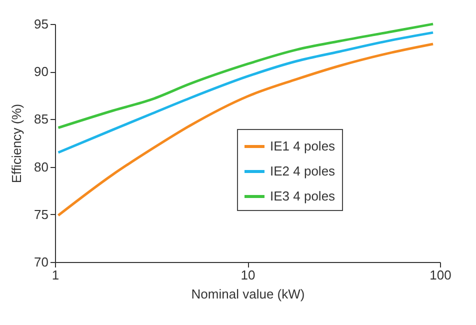  What do you see at coordinates (303, 196) in the screenshot?
I see `legend-label: IE3 4 poles` at bounding box center [303, 196].